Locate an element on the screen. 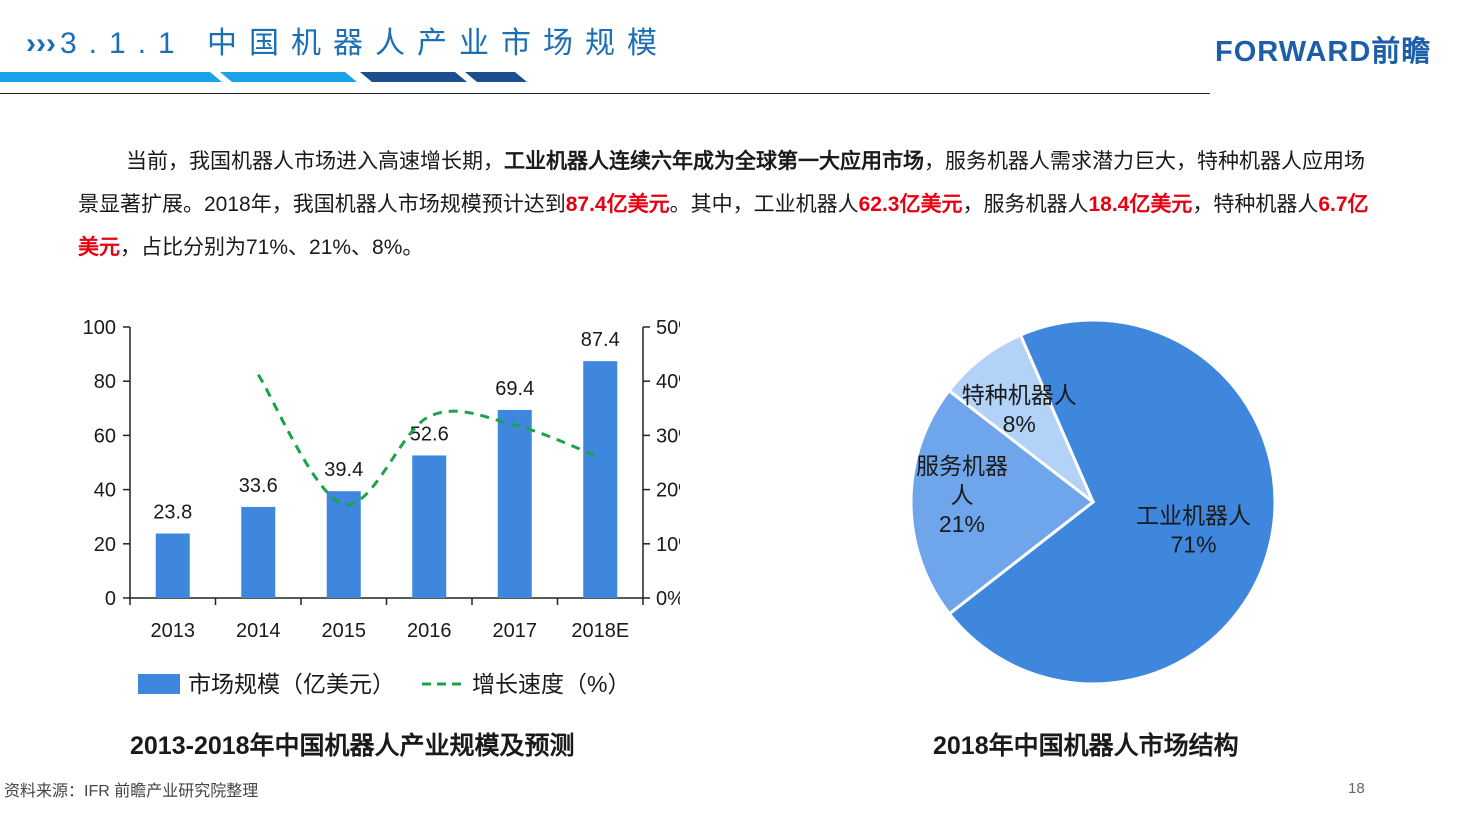 The width and height of the screenshot is (1477, 827). bar-data-label: 52.6 is located at coordinates (429, 434).